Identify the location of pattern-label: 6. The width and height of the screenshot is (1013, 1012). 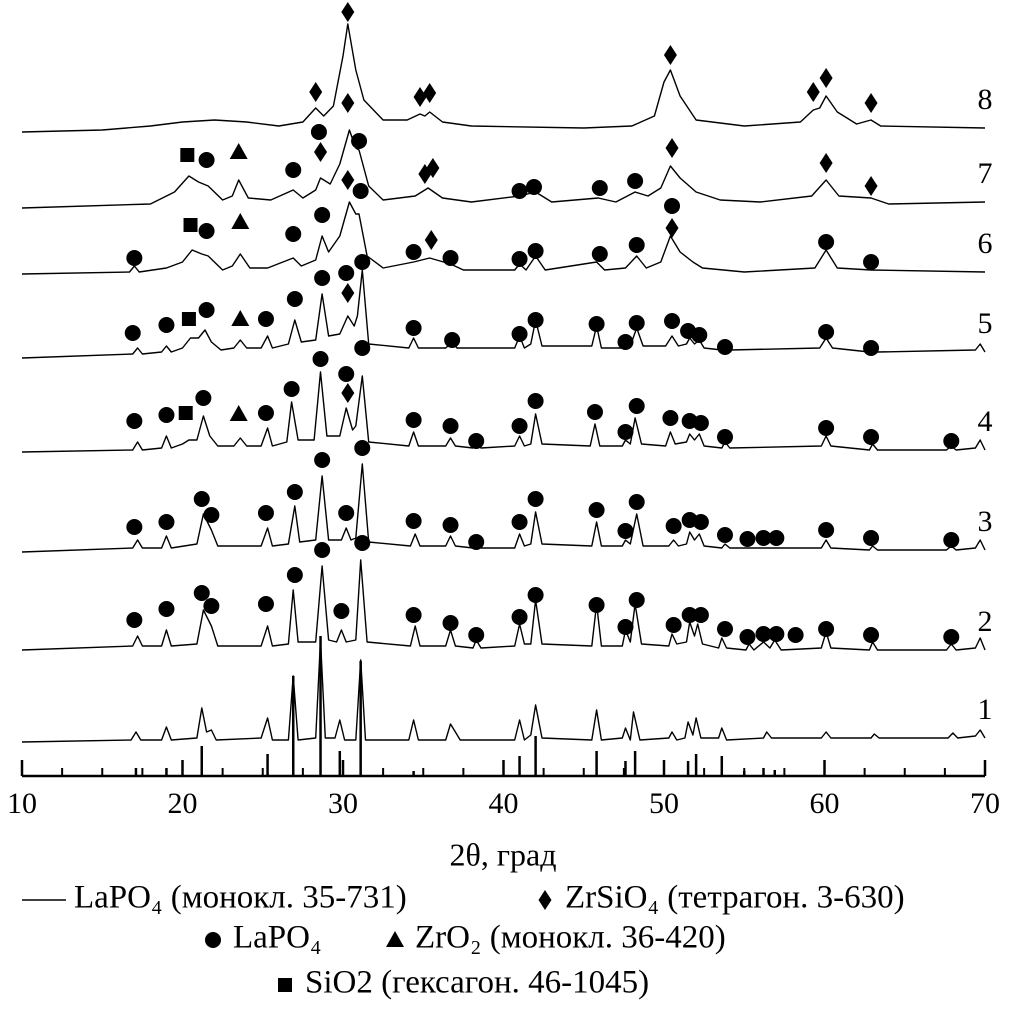
(985, 243).